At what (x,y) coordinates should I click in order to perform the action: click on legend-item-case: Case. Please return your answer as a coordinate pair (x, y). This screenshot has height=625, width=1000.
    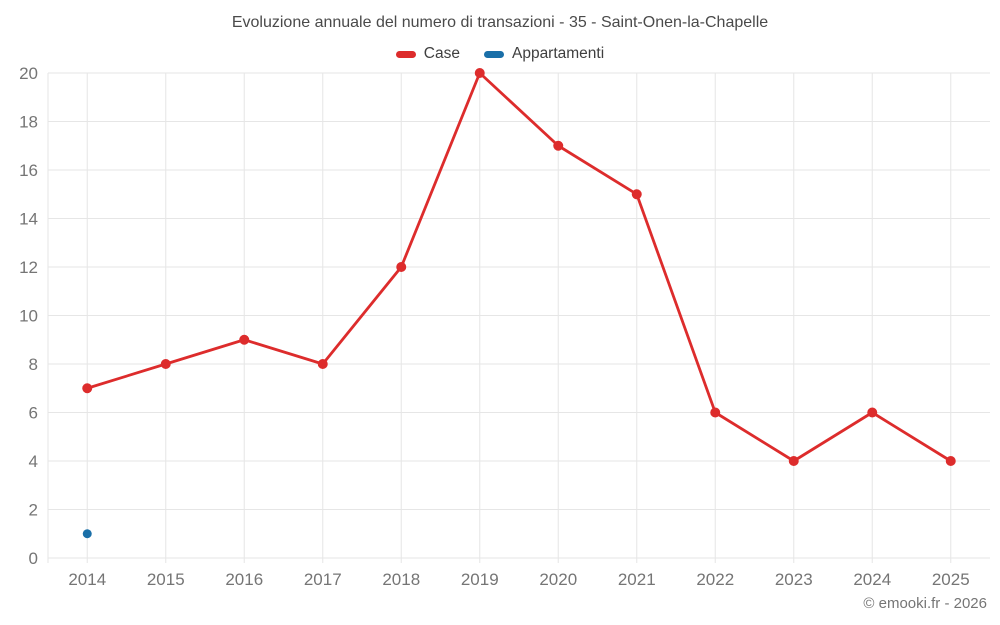
    Looking at the image, I should click on (427, 54).